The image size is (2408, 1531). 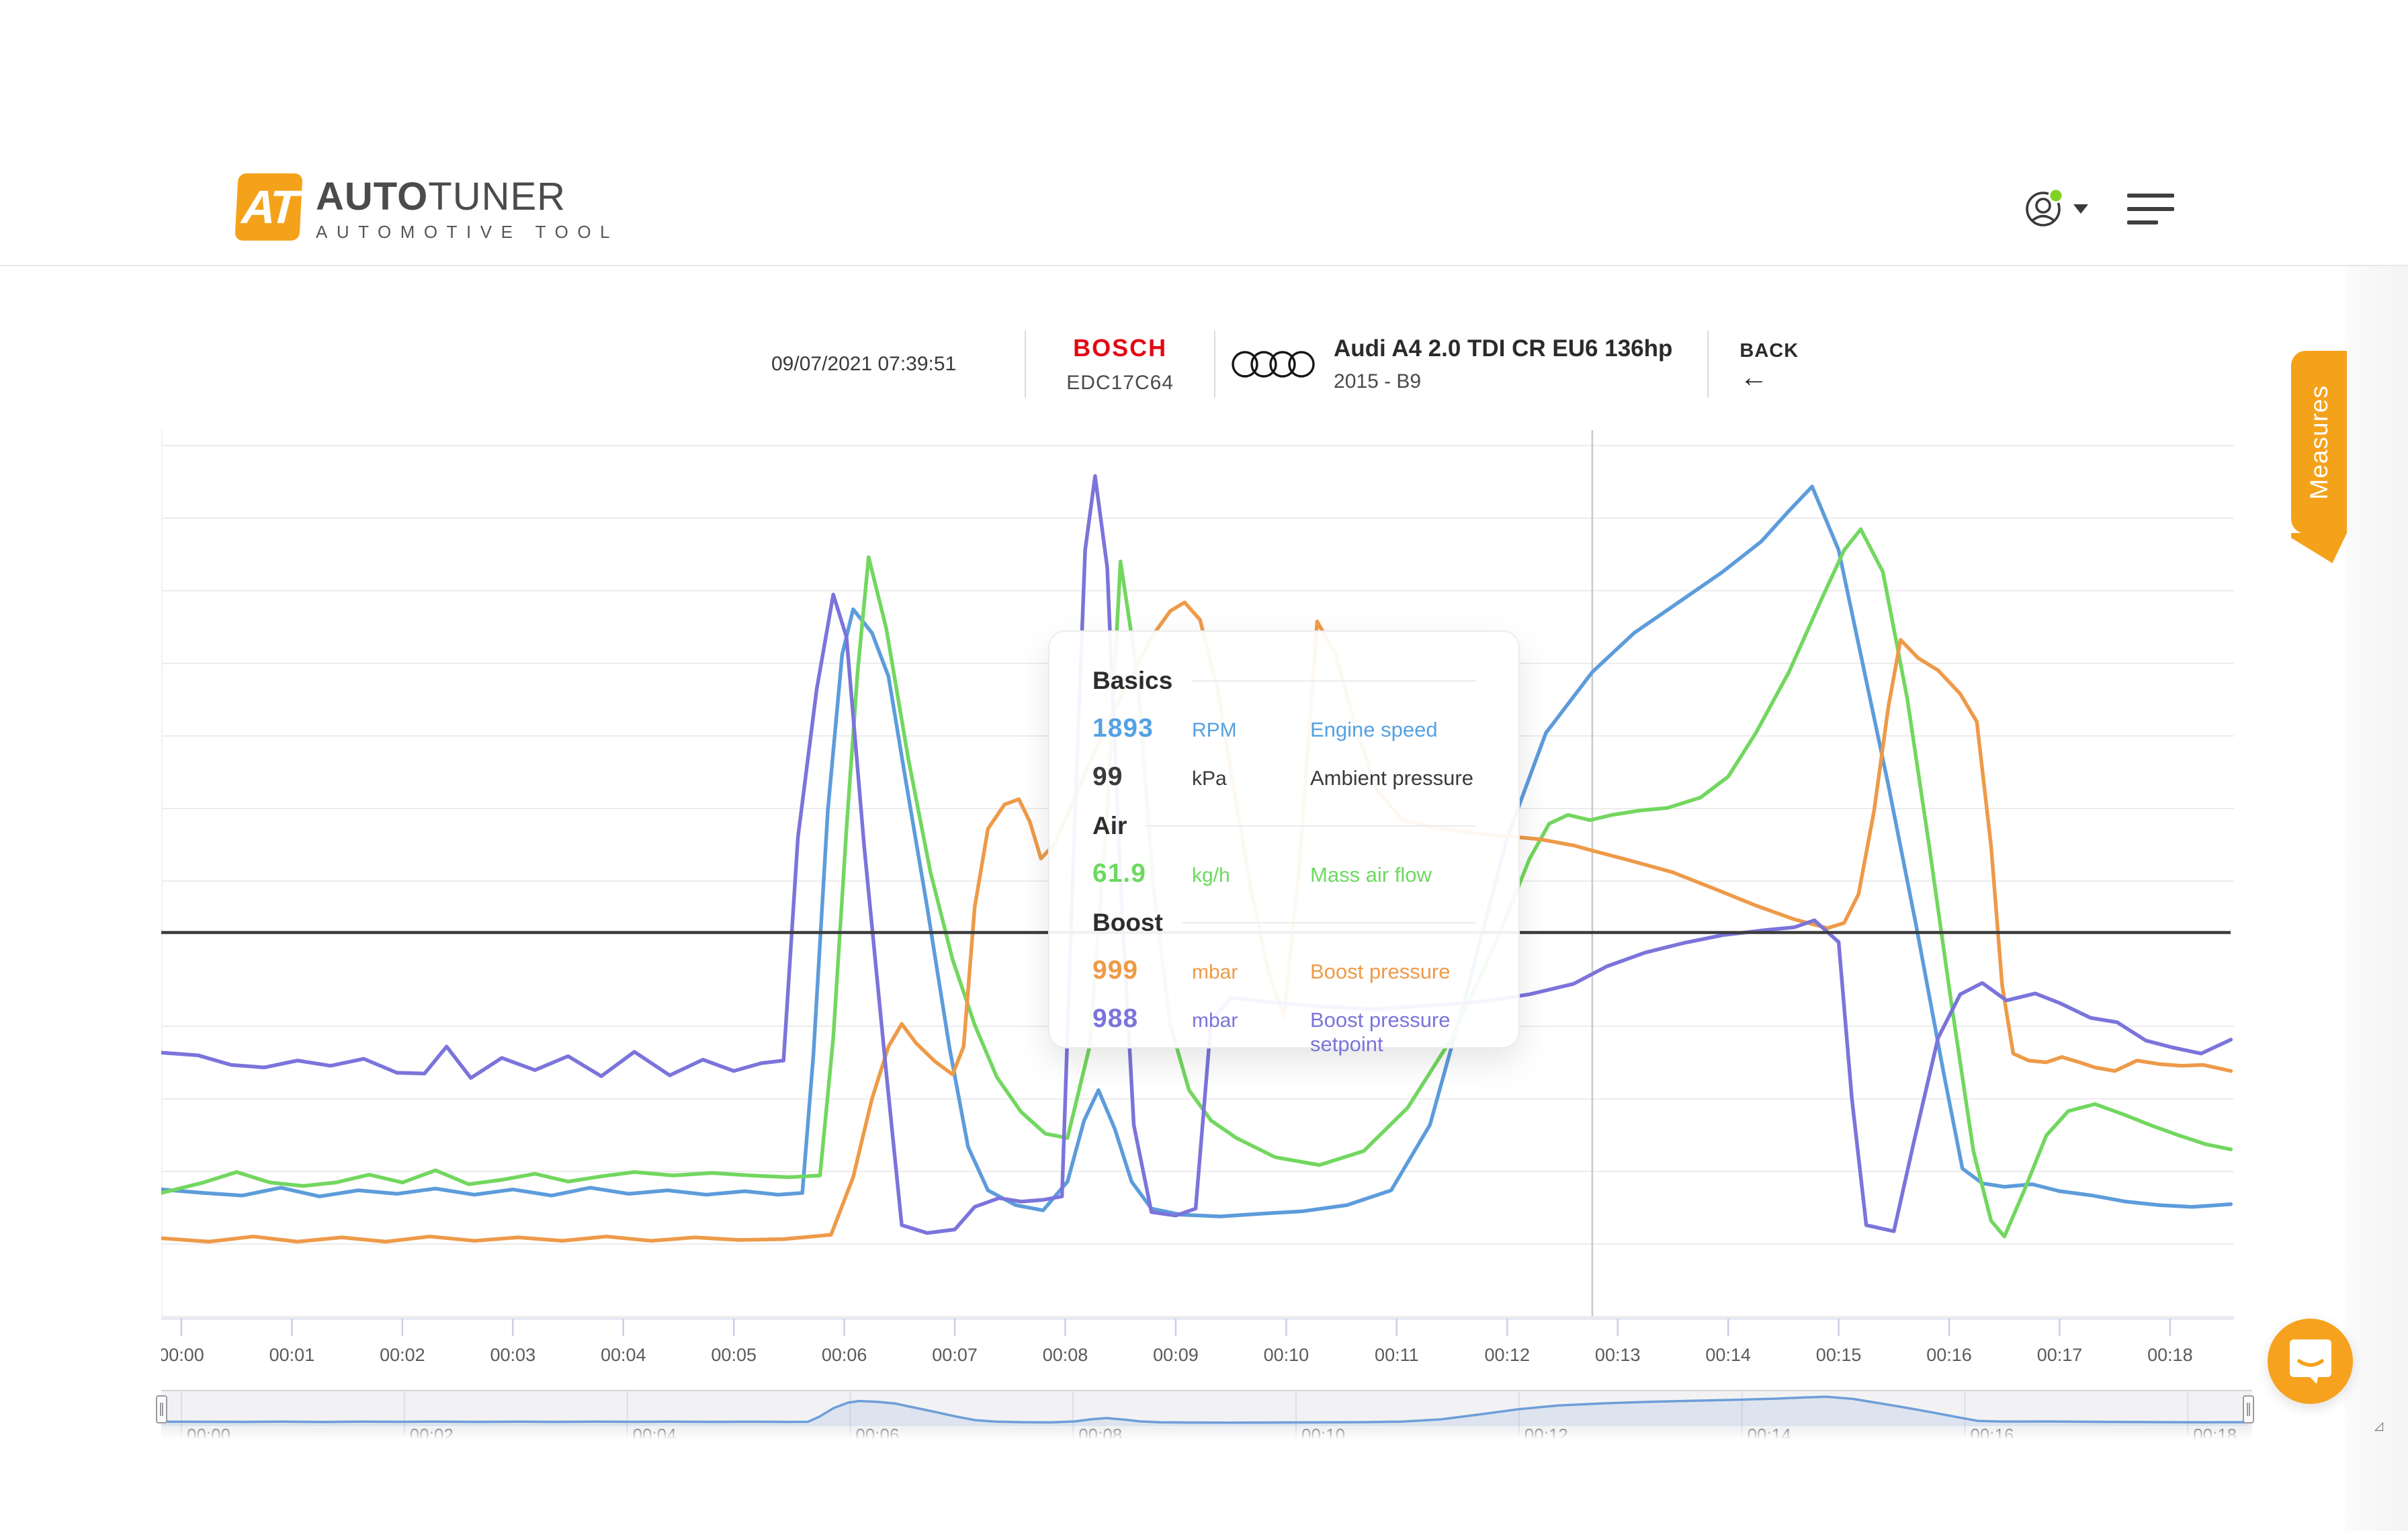 I want to click on brand-text: AUTOTUNER AUTOMOTIVE TOOL, so click(x=467, y=208).